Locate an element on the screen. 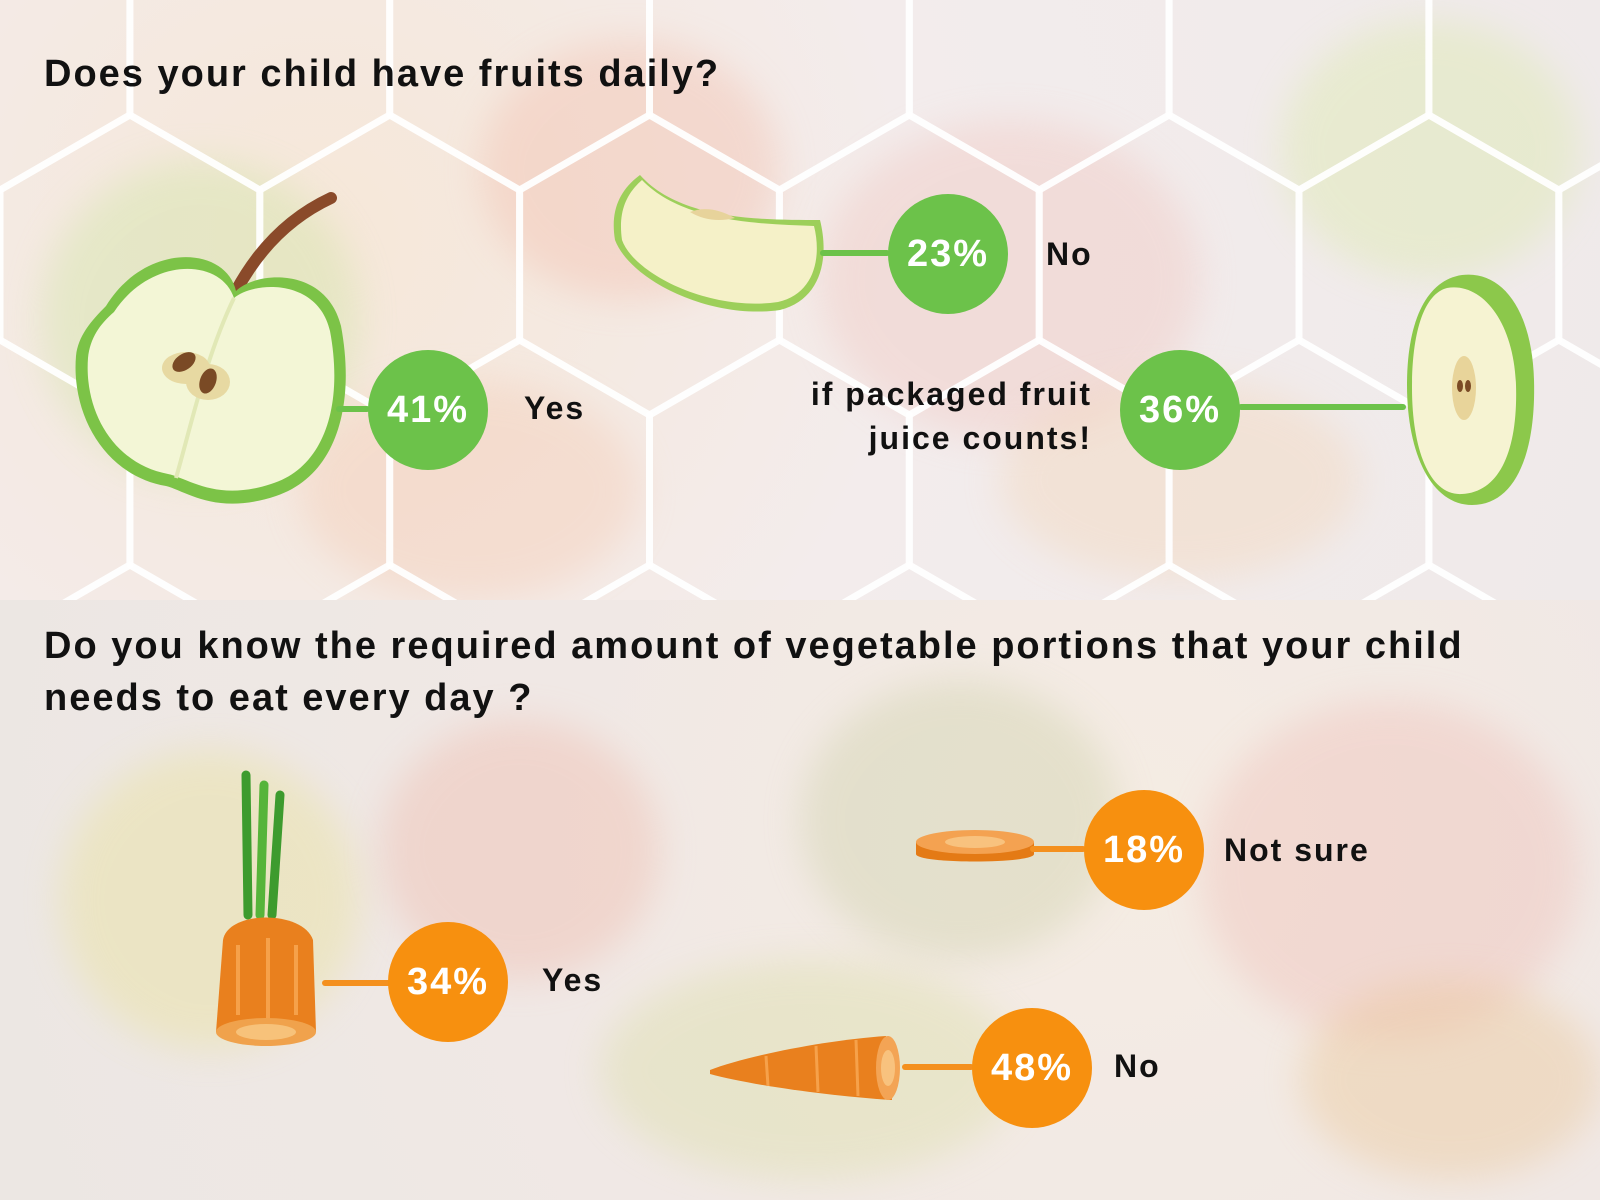 The width and height of the screenshot is (1600, 1200). veg-yes-percent: 34% is located at coordinates (448, 982).